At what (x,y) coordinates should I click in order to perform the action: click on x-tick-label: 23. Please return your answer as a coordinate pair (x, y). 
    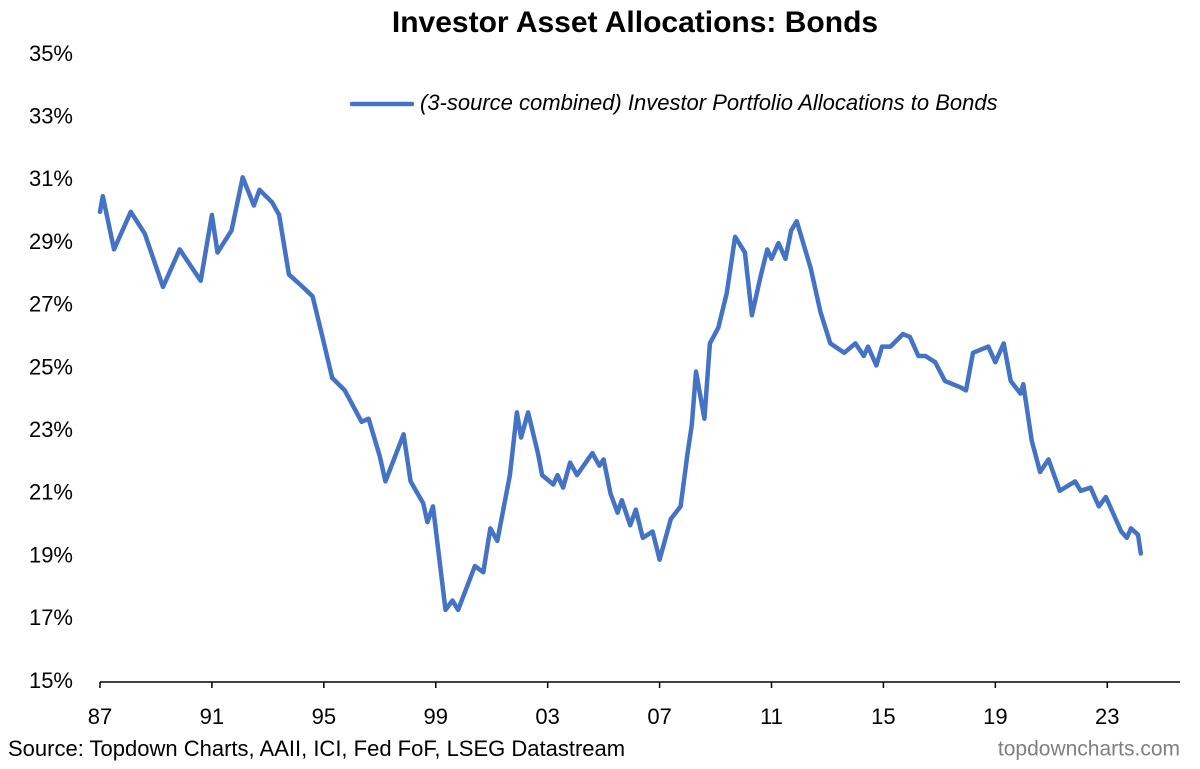
    Looking at the image, I should click on (1107, 716).